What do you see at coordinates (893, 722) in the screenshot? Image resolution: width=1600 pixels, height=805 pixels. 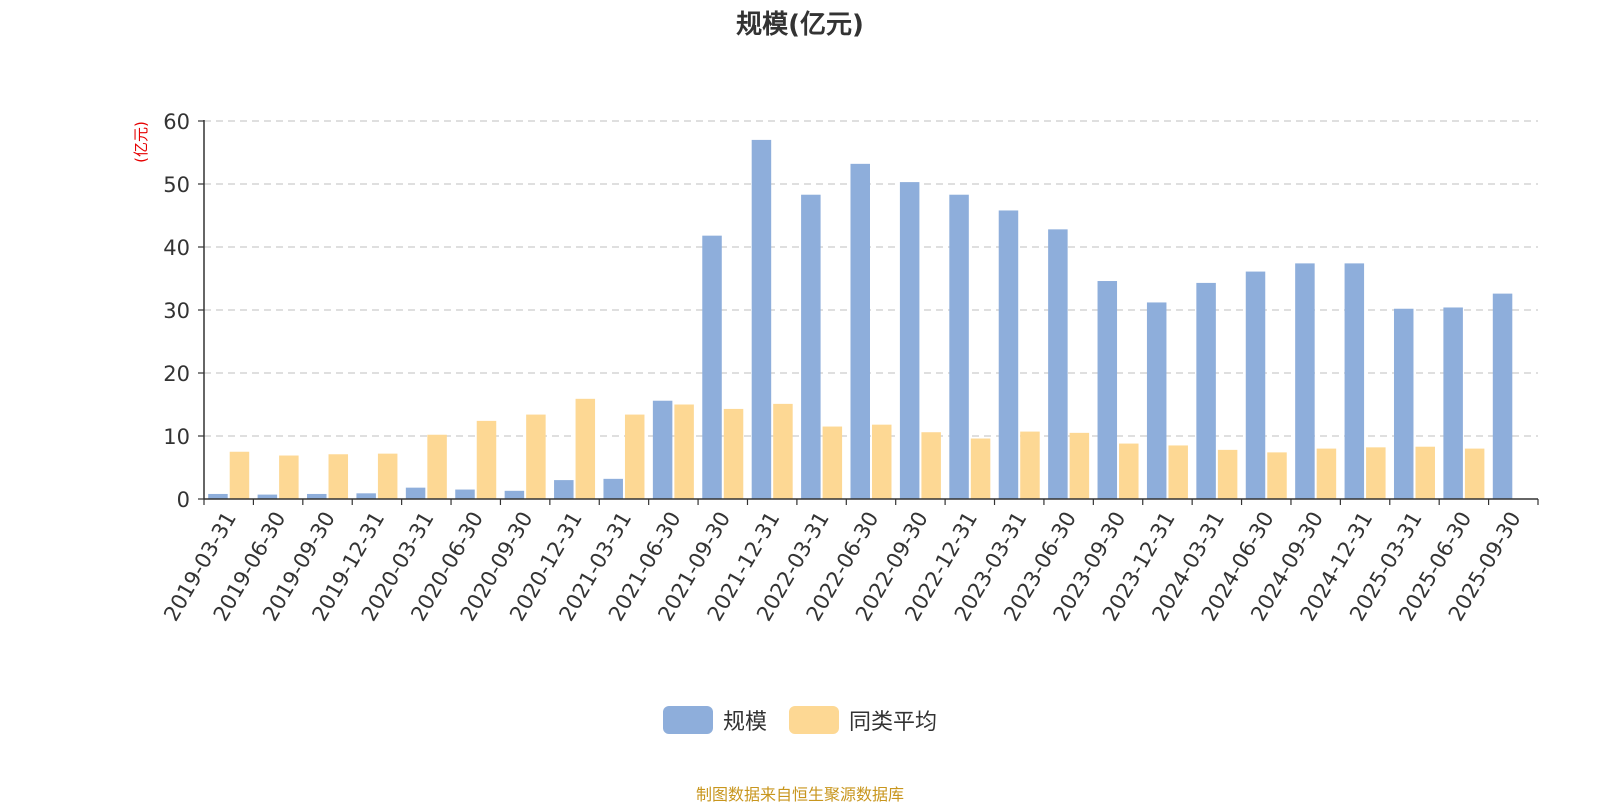 I see `legend-label-peer-average: 同类平均` at bounding box center [893, 722].